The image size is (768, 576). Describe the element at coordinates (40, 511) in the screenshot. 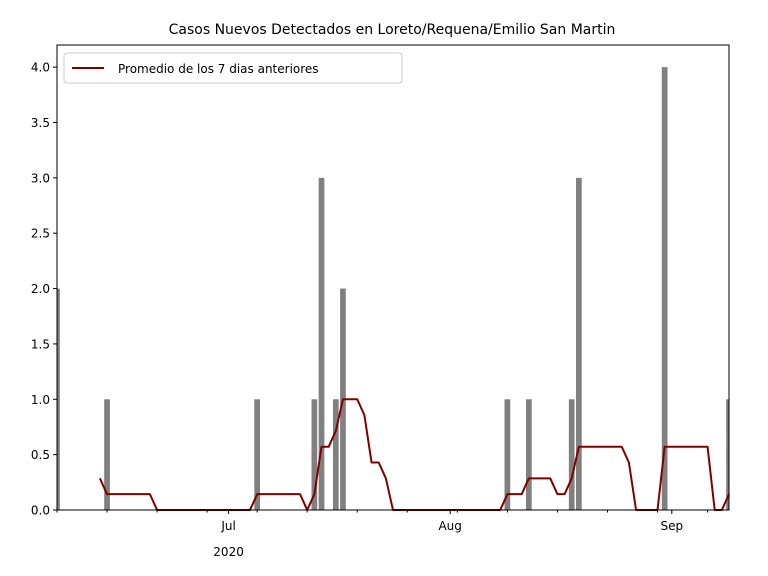

I see `y-tick-label: 0.0` at that location.